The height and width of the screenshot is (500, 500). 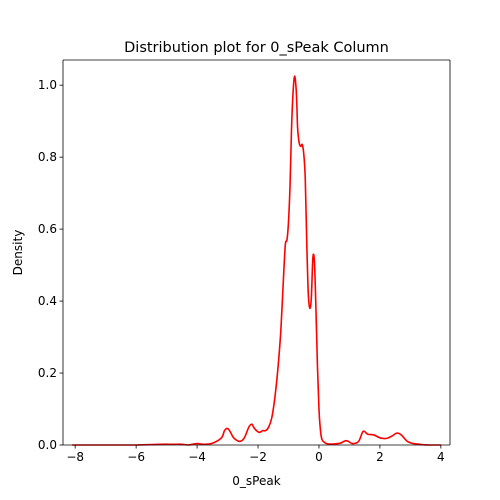 What do you see at coordinates (47, 445) in the screenshot?
I see `y-tick-label: 0.0` at bounding box center [47, 445].